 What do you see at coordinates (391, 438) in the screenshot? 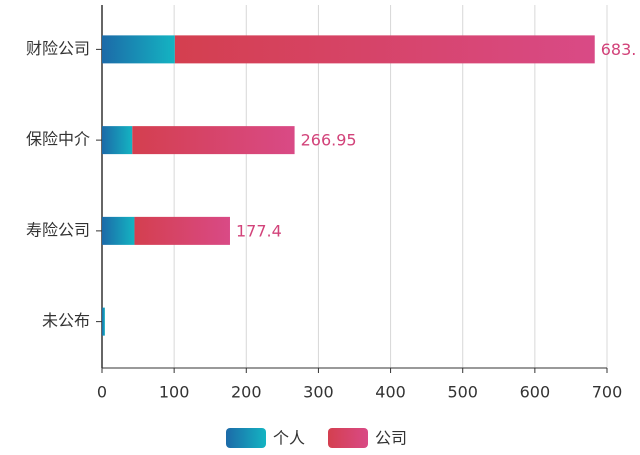
I see `legend-label: 公司` at bounding box center [391, 438].